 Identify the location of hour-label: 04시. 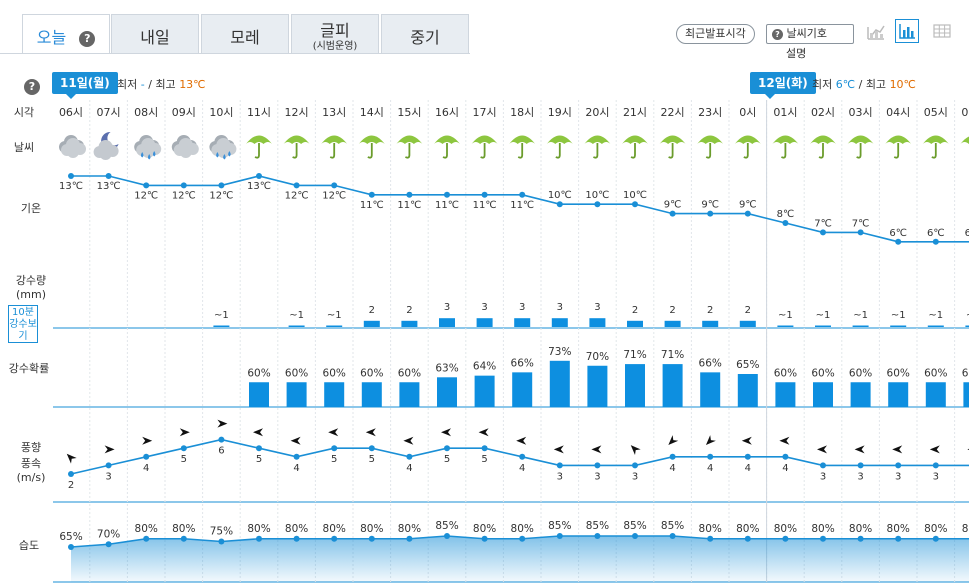
(898, 112).